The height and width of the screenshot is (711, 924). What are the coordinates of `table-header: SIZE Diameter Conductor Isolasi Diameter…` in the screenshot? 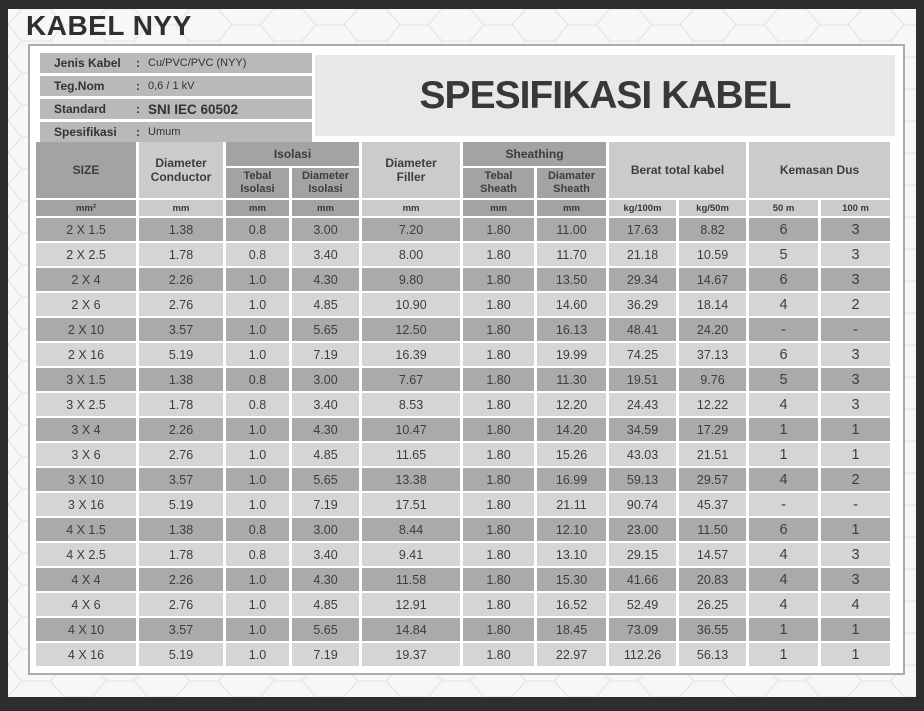 It's located at (463, 179).